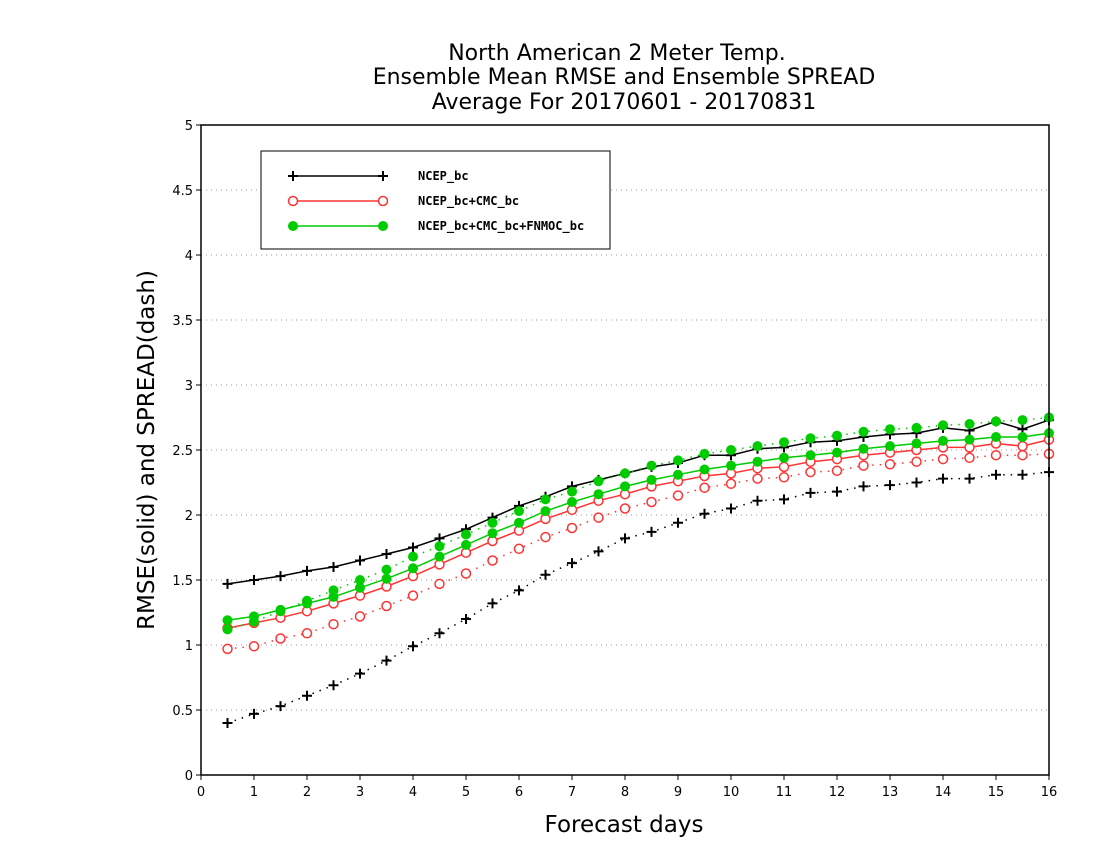  What do you see at coordinates (996, 792) in the screenshot?
I see `x-tick-label: 15` at bounding box center [996, 792].